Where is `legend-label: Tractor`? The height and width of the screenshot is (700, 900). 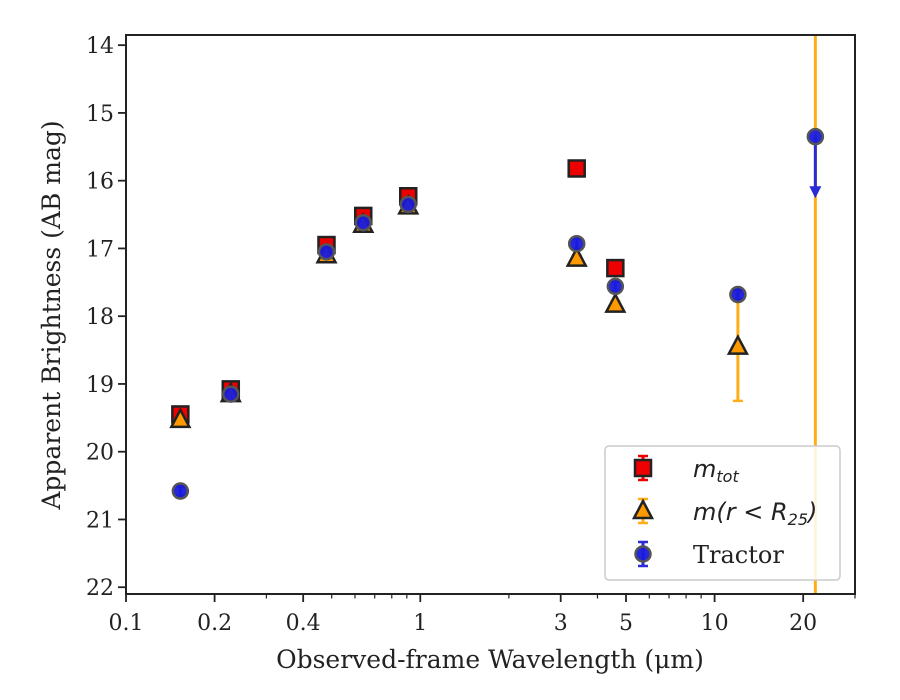
legend-label: Tractor is located at coordinates (738, 555).